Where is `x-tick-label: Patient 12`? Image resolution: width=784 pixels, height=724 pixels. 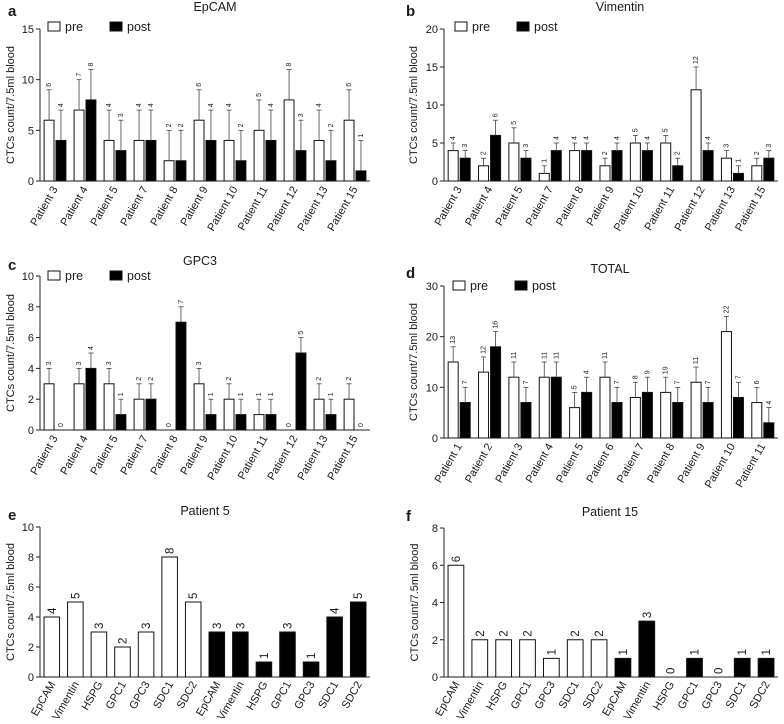 x-tick-label: Patient 12 is located at coordinates (690, 209).